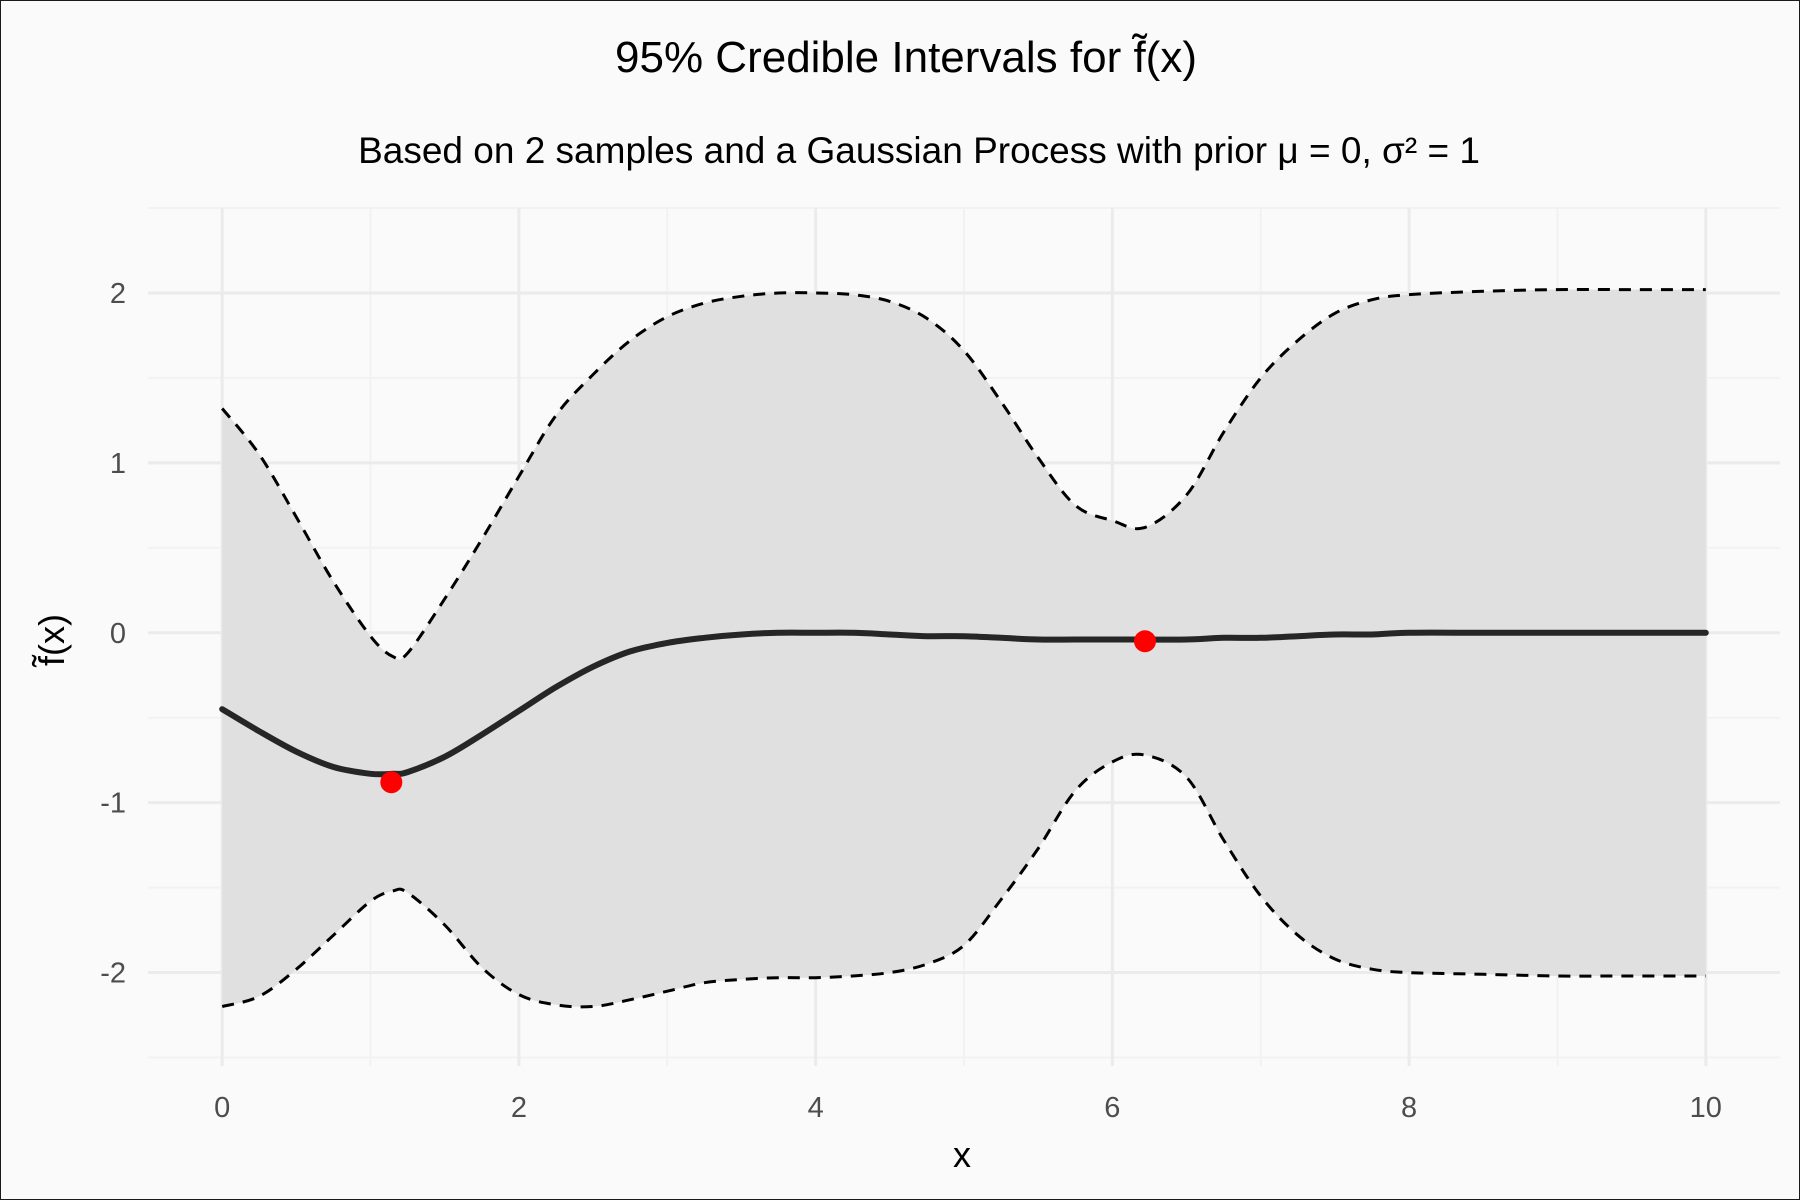 The width and height of the screenshot is (1800, 1200). What do you see at coordinates (51, 641) in the screenshot?
I see `y-axis-title: f̃(x)` at bounding box center [51, 641].